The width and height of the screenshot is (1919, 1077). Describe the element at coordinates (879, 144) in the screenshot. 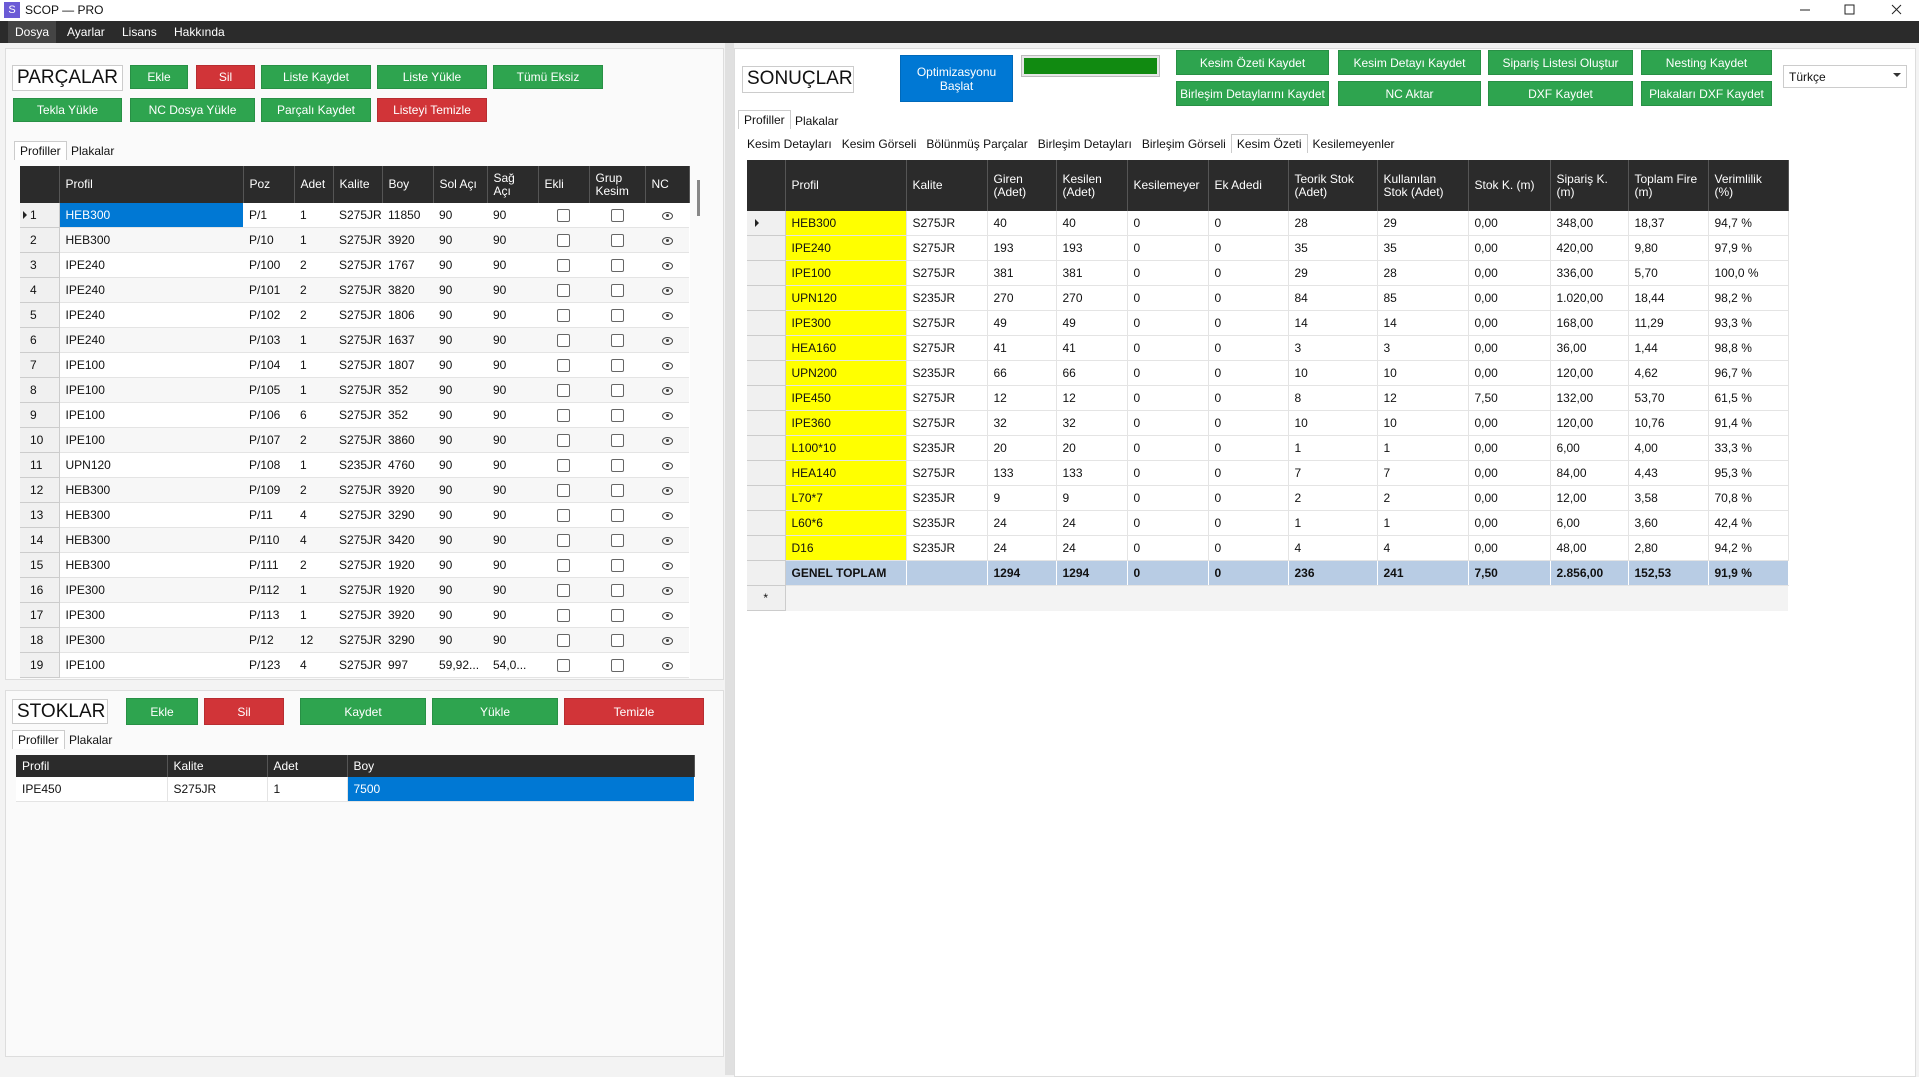

I see `tab: Kesim Görseli` at that location.